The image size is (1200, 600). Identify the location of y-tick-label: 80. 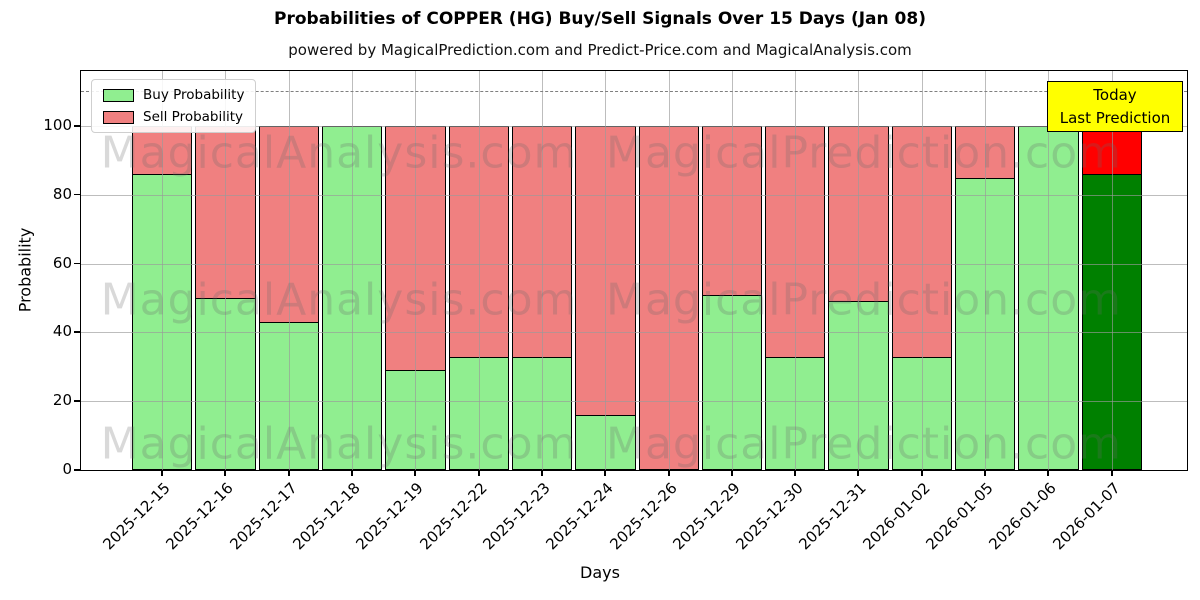
(62, 193).